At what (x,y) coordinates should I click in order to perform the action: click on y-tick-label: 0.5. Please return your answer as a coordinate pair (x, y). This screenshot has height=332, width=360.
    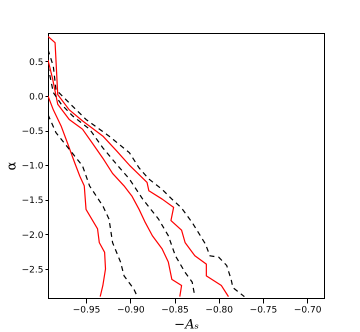
    Looking at the image, I should click on (36, 63).